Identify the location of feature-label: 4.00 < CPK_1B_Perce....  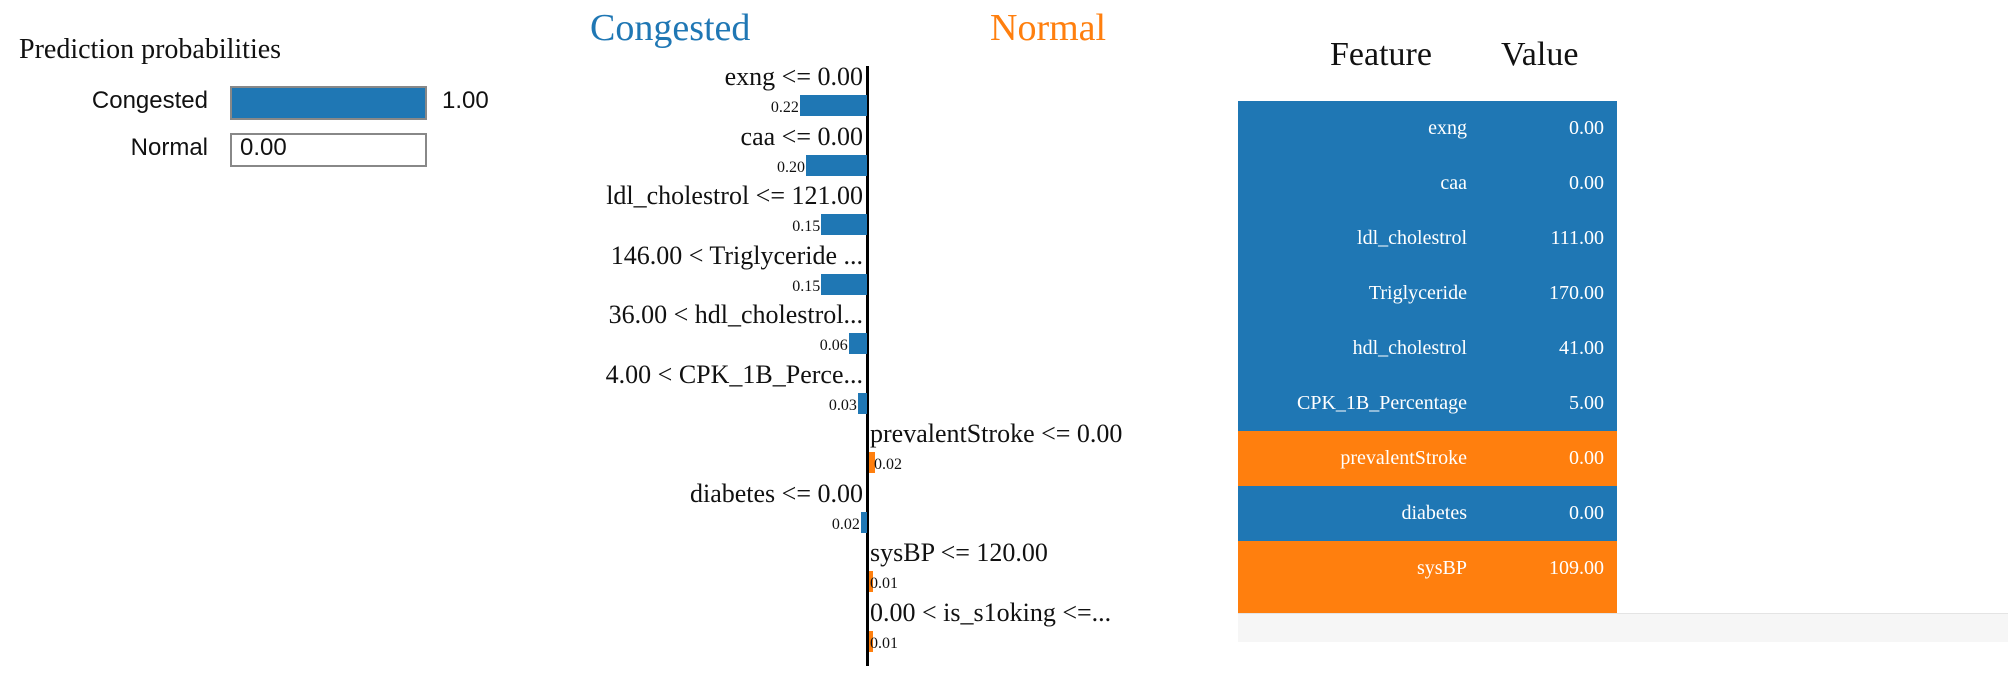
(734, 374).